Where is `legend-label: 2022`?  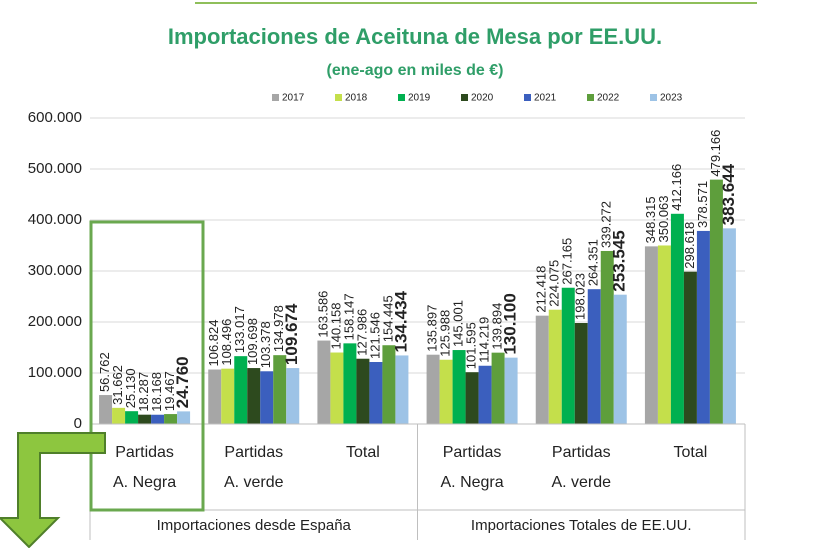
legend-label: 2022 is located at coordinates (608, 98).